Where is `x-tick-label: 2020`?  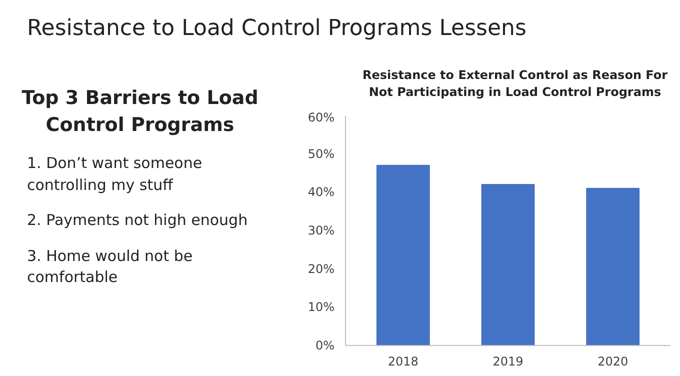 x-tick-label: 2020 is located at coordinates (613, 361).